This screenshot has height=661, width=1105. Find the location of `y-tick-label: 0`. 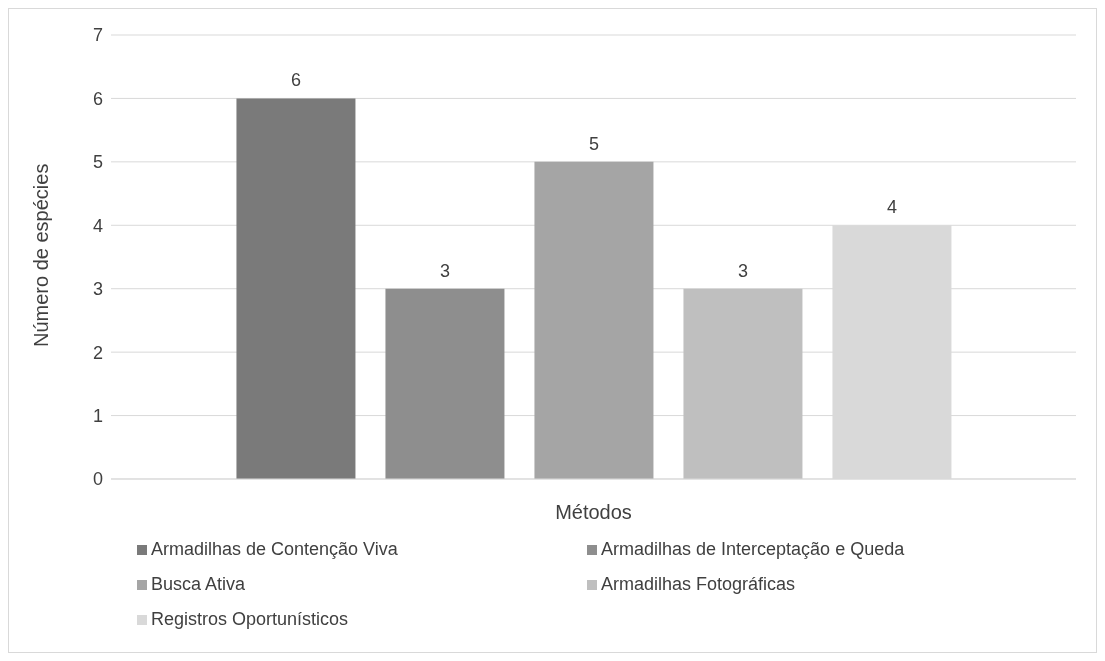

y-tick-label: 0 is located at coordinates (97, 479).